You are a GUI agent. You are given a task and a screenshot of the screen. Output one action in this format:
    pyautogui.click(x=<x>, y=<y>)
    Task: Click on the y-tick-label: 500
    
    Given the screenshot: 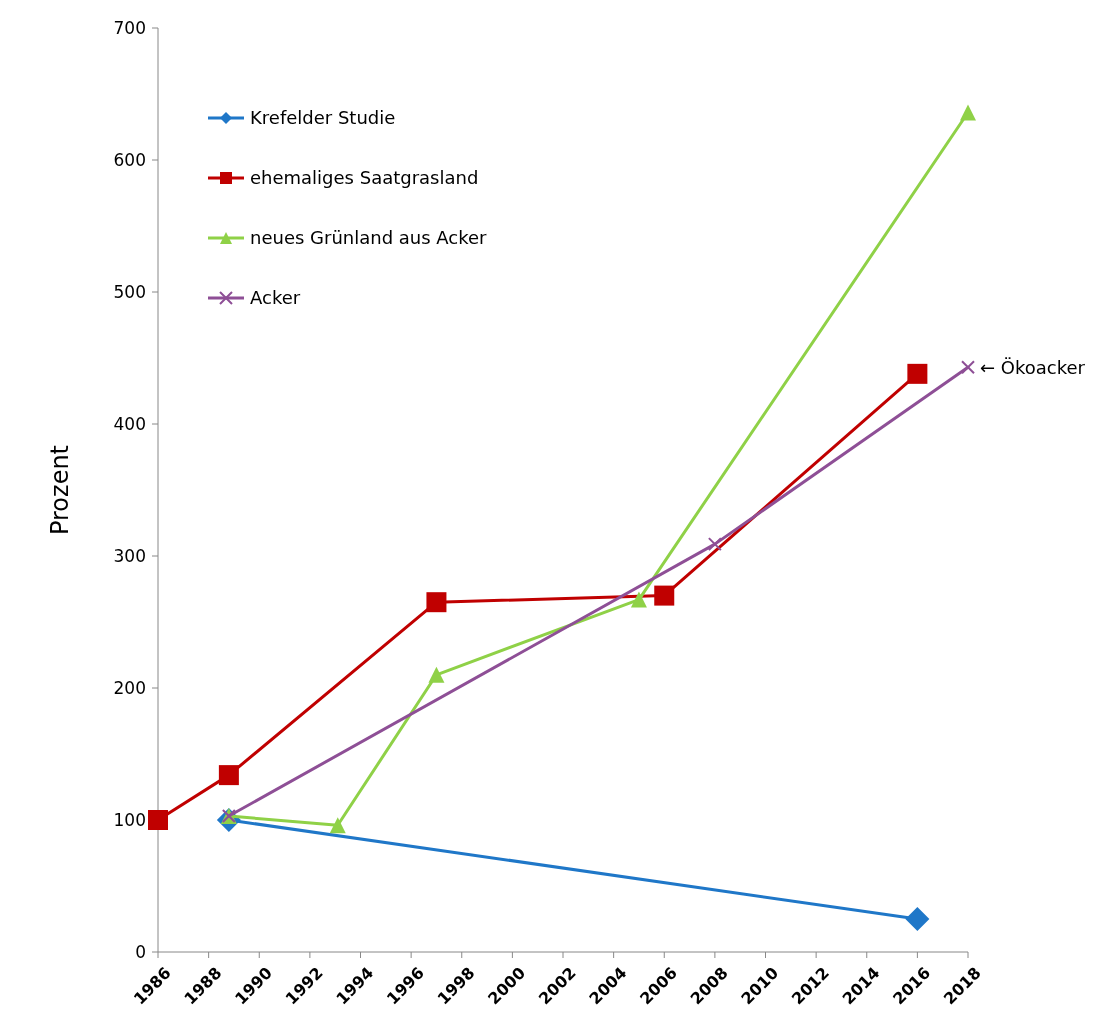 What is the action you would take?
    pyautogui.click(x=129, y=291)
    